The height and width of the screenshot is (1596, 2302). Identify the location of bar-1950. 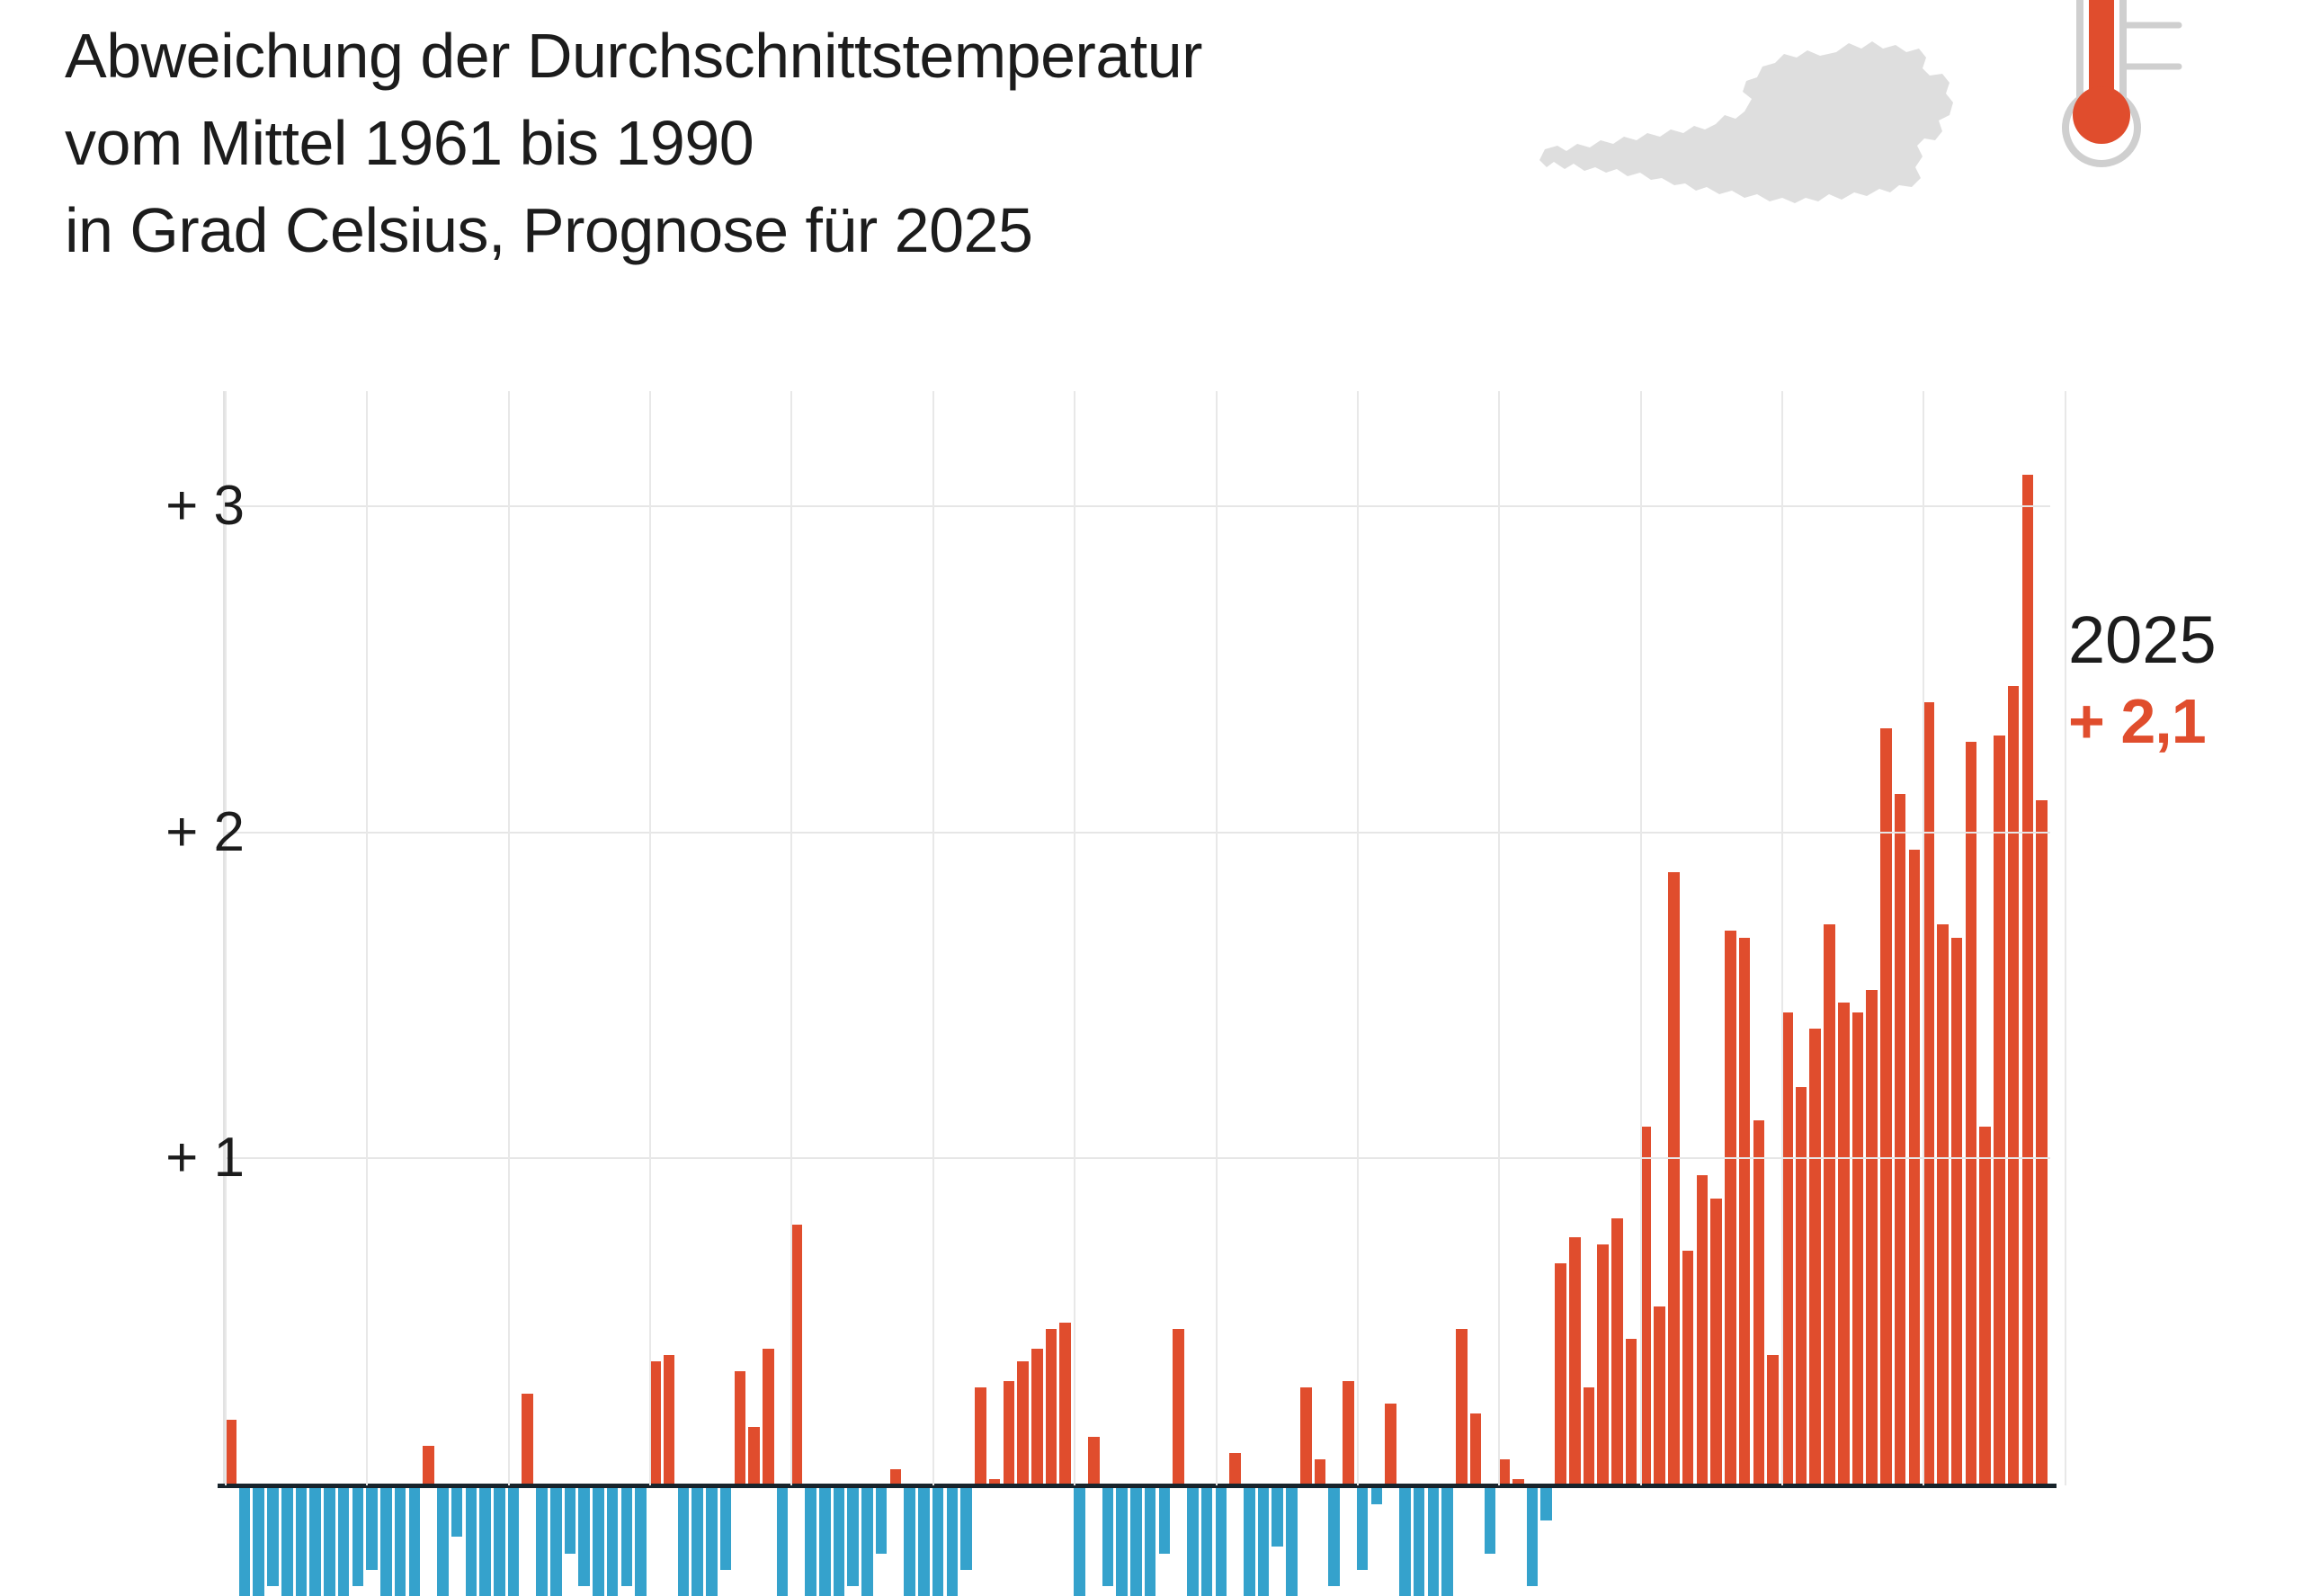
(1079, 1542).